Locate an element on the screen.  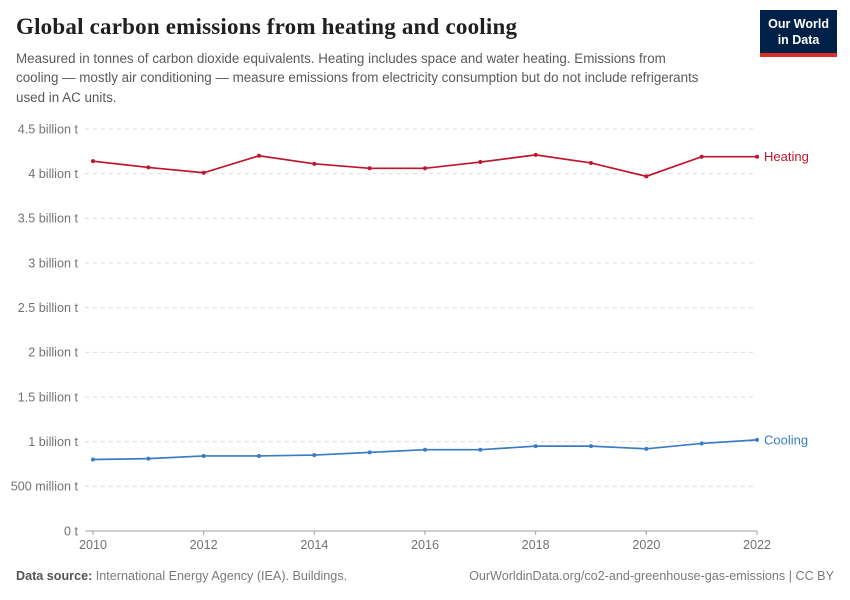
y-tick-label: 2.5 billion t is located at coordinates (48, 308).